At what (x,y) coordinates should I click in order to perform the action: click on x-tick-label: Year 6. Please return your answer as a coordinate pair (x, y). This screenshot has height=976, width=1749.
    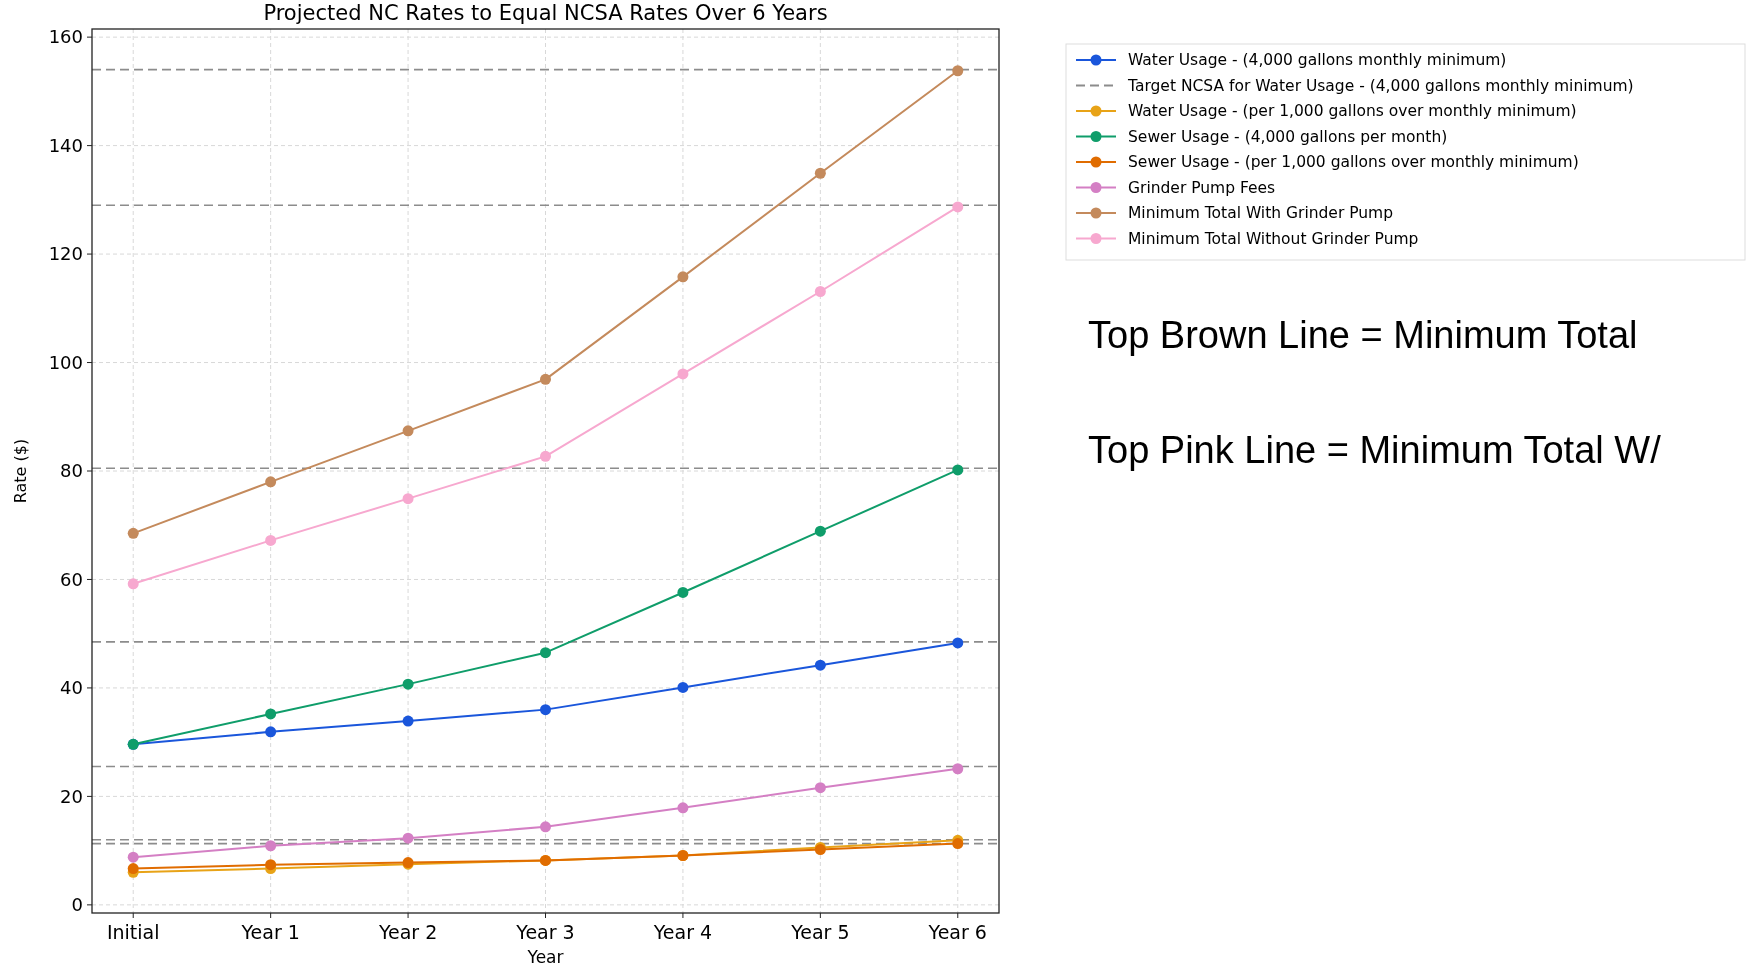
    Looking at the image, I should click on (957, 932).